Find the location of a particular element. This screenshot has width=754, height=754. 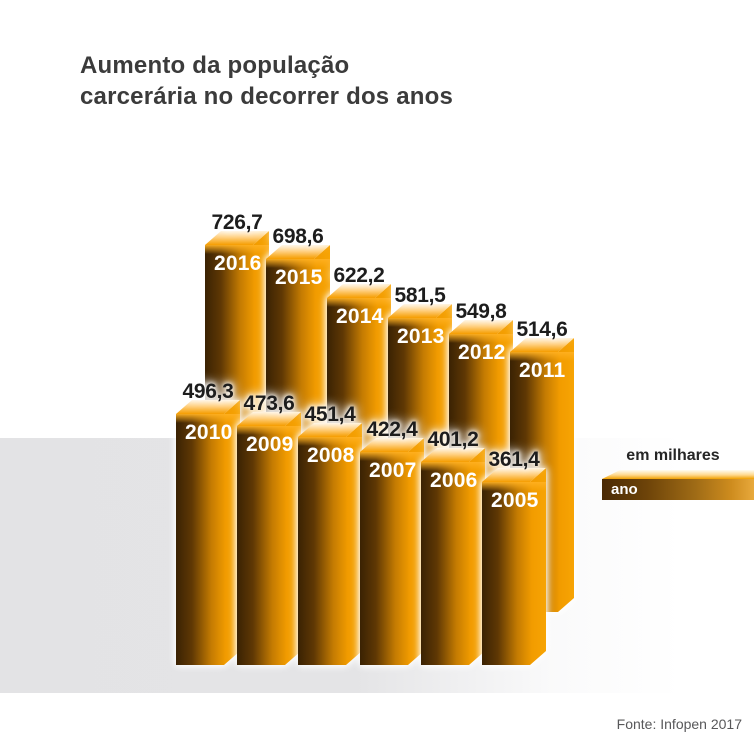

bar-2009 is located at coordinates (269, 538).